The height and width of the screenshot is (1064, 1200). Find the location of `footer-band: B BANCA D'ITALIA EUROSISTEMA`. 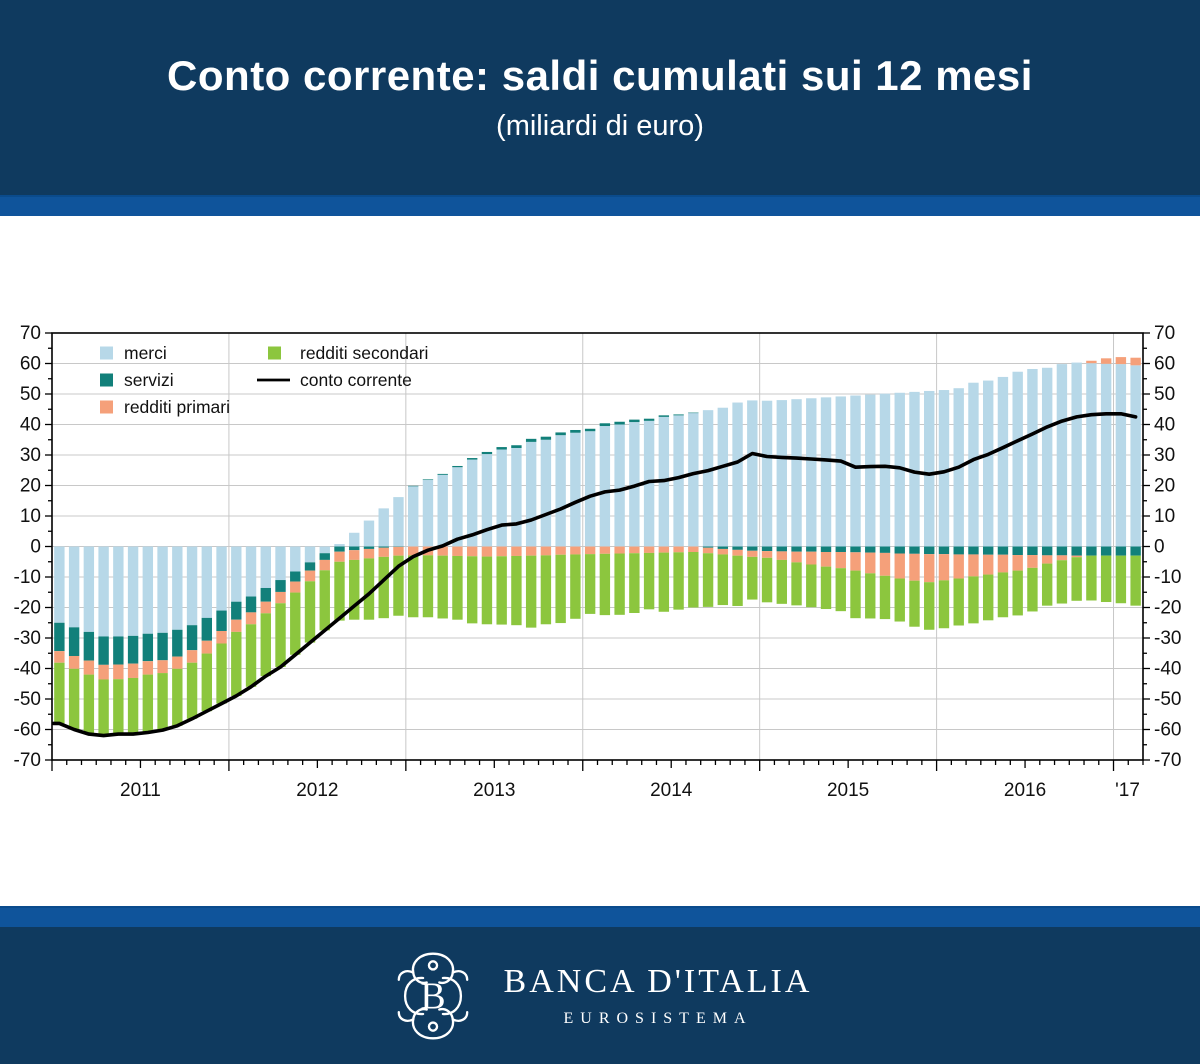

footer-band: B BANCA D'ITALIA EUROSISTEMA is located at coordinates (600, 995).